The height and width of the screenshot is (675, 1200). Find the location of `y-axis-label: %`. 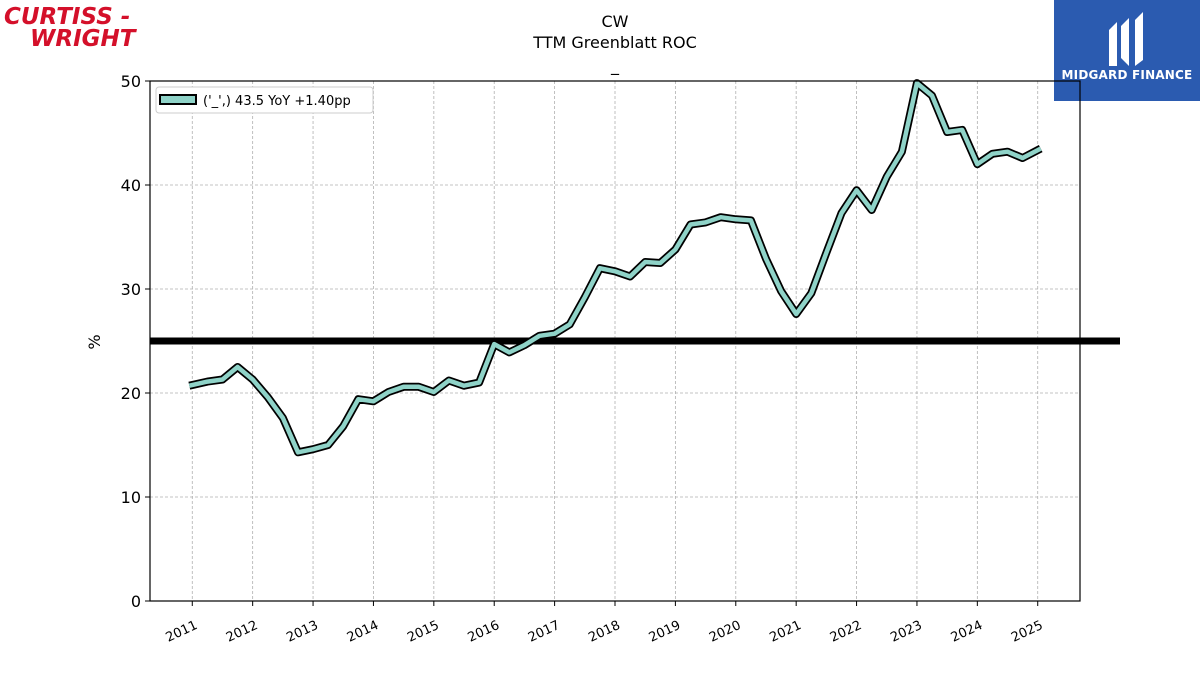

y-axis-label: % is located at coordinates (94, 341).